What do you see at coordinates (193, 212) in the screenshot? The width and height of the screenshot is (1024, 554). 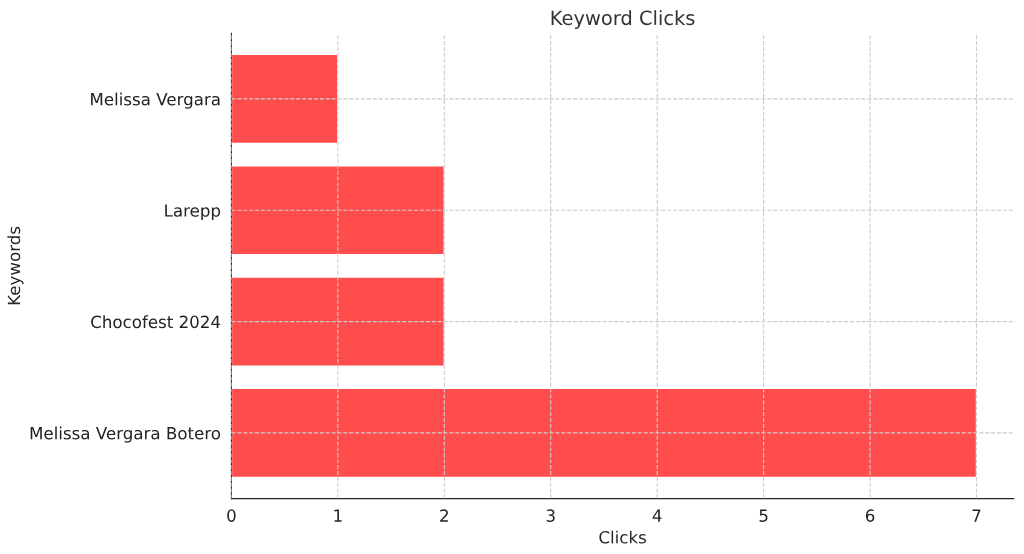 I see `y-tick-label: Larepp` at bounding box center [193, 212].